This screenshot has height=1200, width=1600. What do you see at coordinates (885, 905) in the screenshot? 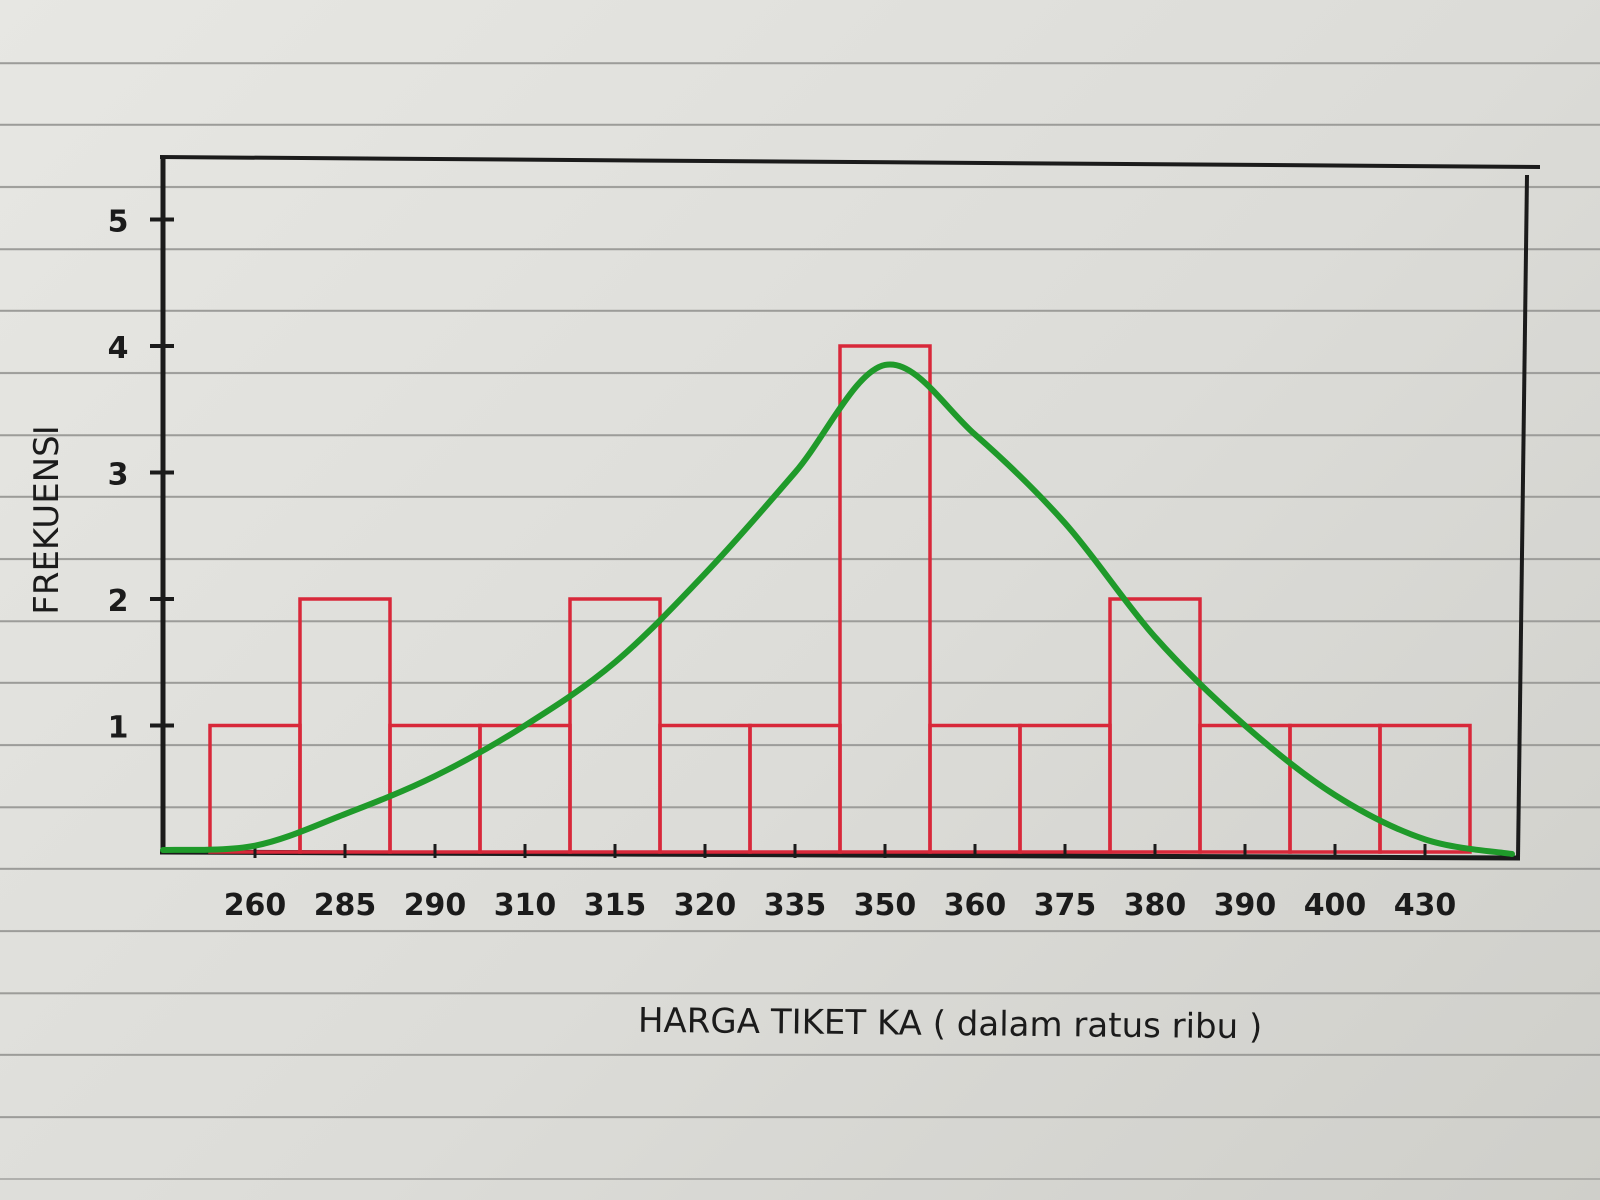
I see `x-tick-label: 350` at bounding box center [885, 905].